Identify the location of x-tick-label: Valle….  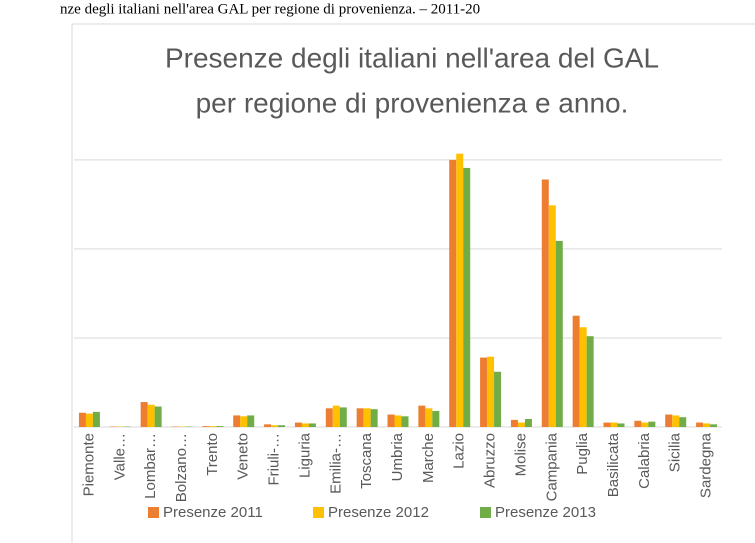
(119, 456).